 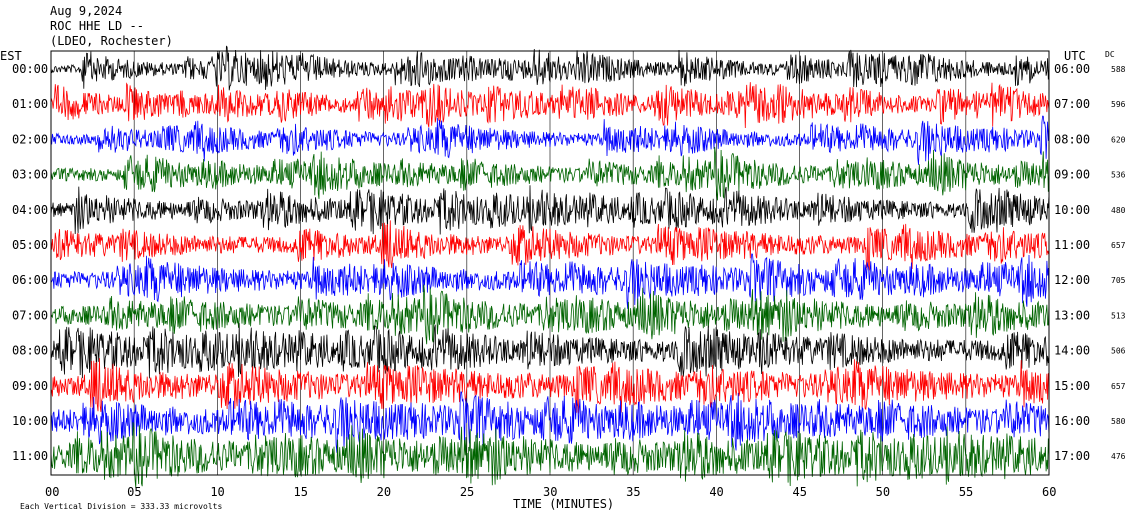 What do you see at coordinates (1118, 139) in the screenshot?
I see `dc-value: 620` at bounding box center [1118, 139].